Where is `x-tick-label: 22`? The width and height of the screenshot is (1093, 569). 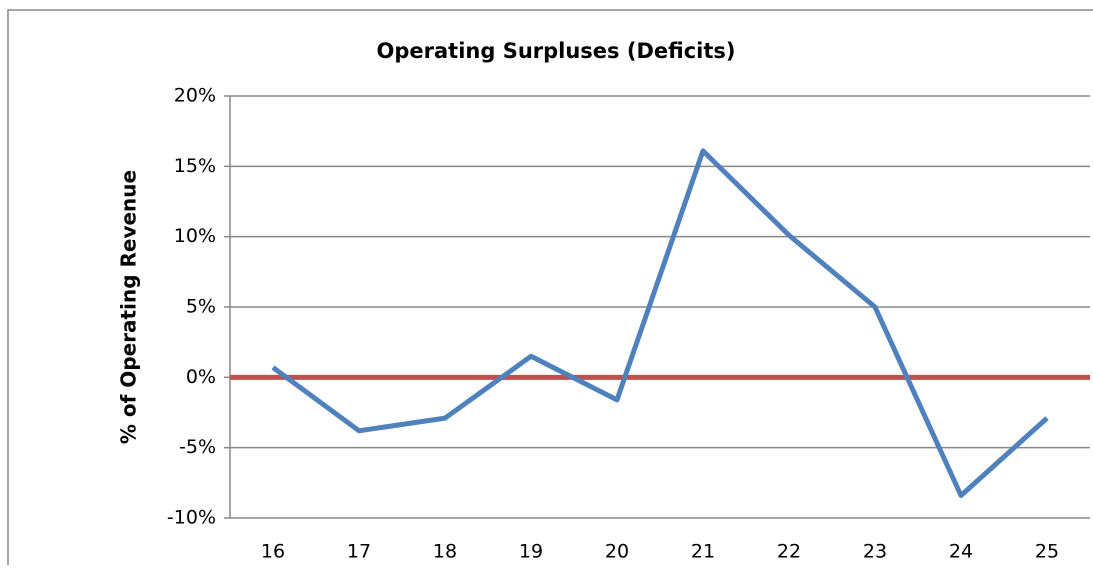
x-tick-label: 22 is located at coordinates (789, 552).